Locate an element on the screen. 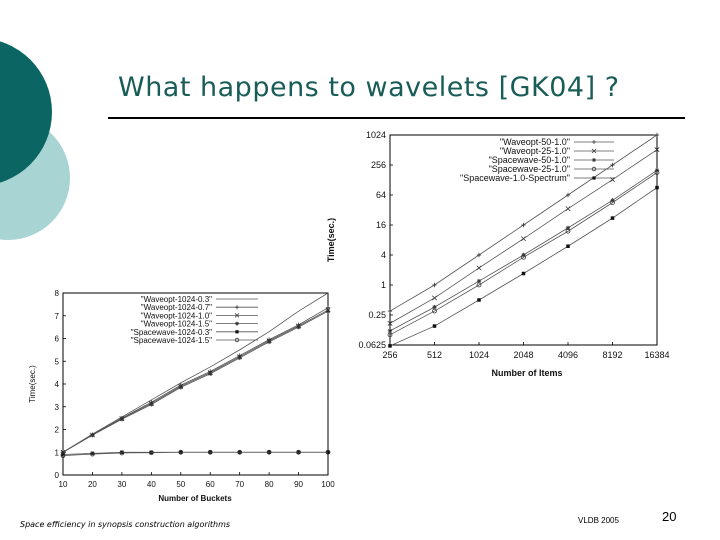  items-legend-label: "Spacewave-50-1.0" is located at coordinates (529, 160).